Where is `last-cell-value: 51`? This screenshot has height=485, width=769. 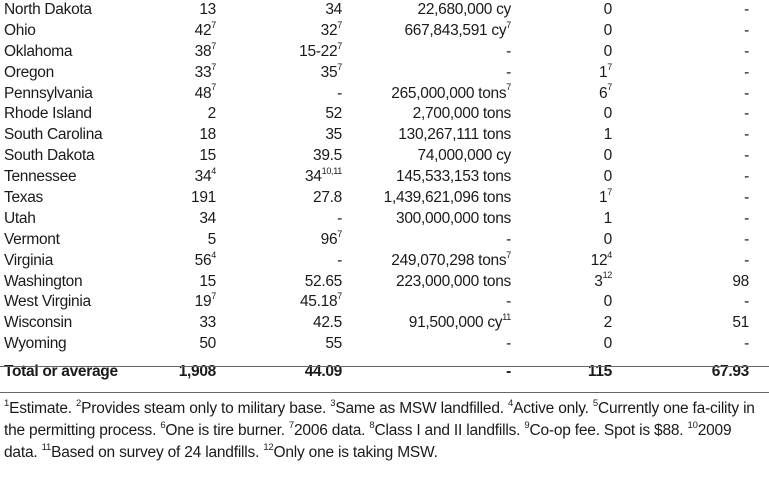
last-cell-value: 51 is located at coordinates (740, 323).